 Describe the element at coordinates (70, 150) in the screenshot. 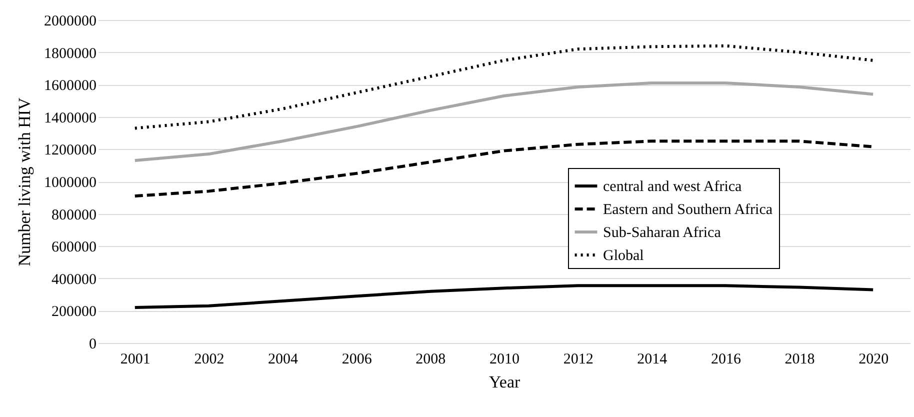

I see `y-tick-label: 1200000` at that location.